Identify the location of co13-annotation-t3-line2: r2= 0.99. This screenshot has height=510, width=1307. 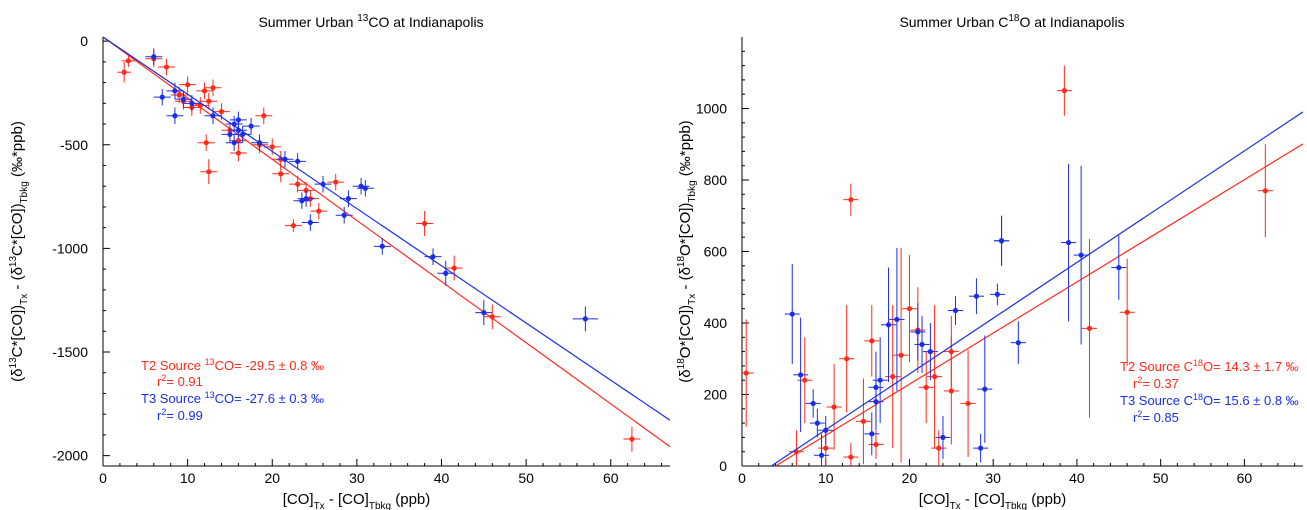
(180, 415).